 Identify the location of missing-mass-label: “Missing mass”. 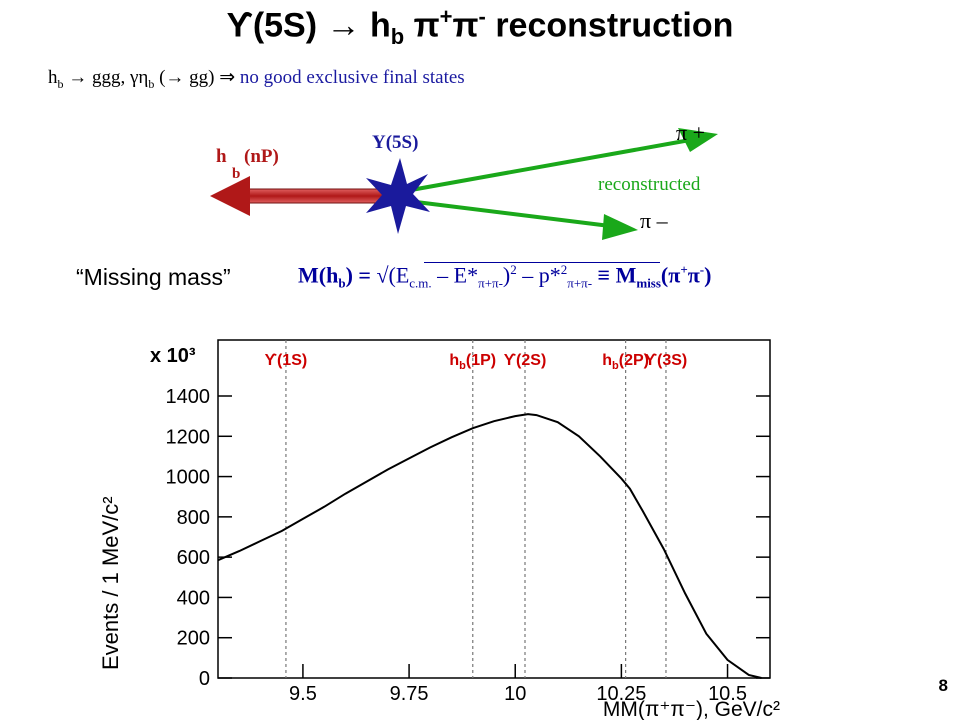
(153, 277).